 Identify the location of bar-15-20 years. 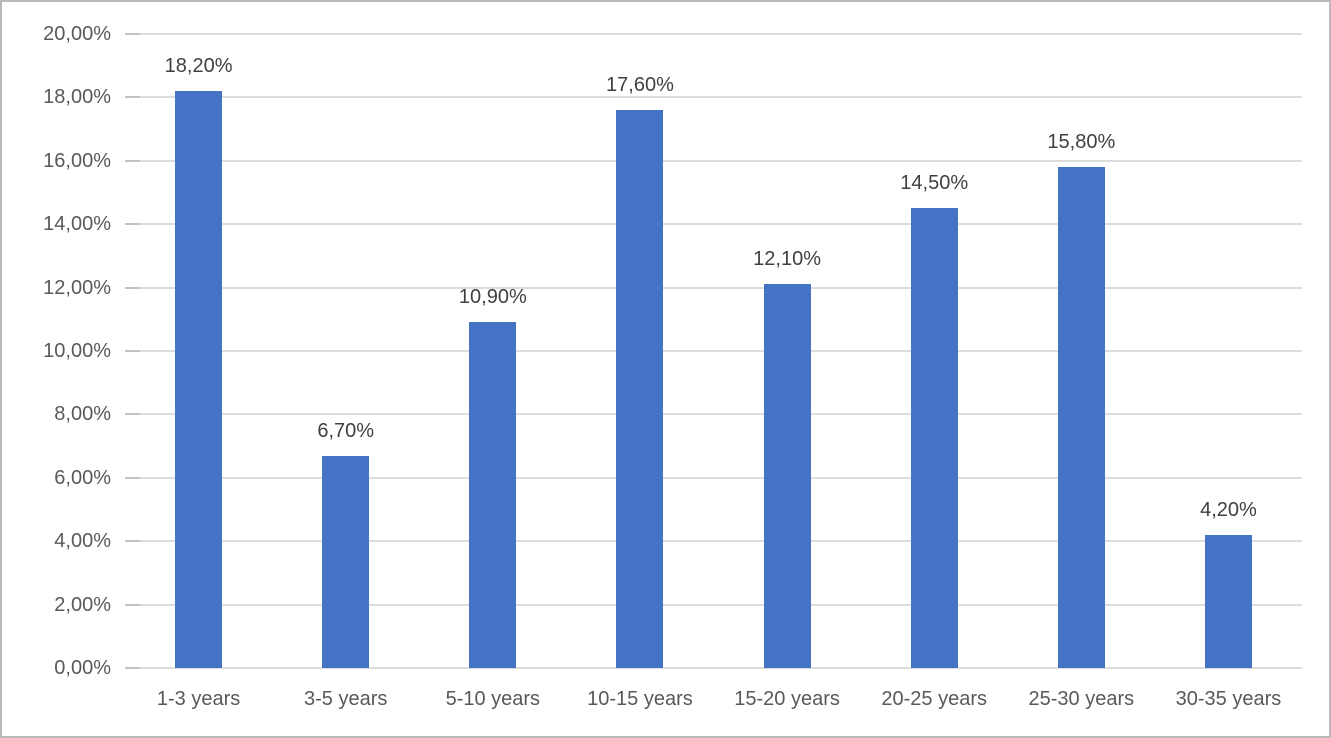
(787, 476).